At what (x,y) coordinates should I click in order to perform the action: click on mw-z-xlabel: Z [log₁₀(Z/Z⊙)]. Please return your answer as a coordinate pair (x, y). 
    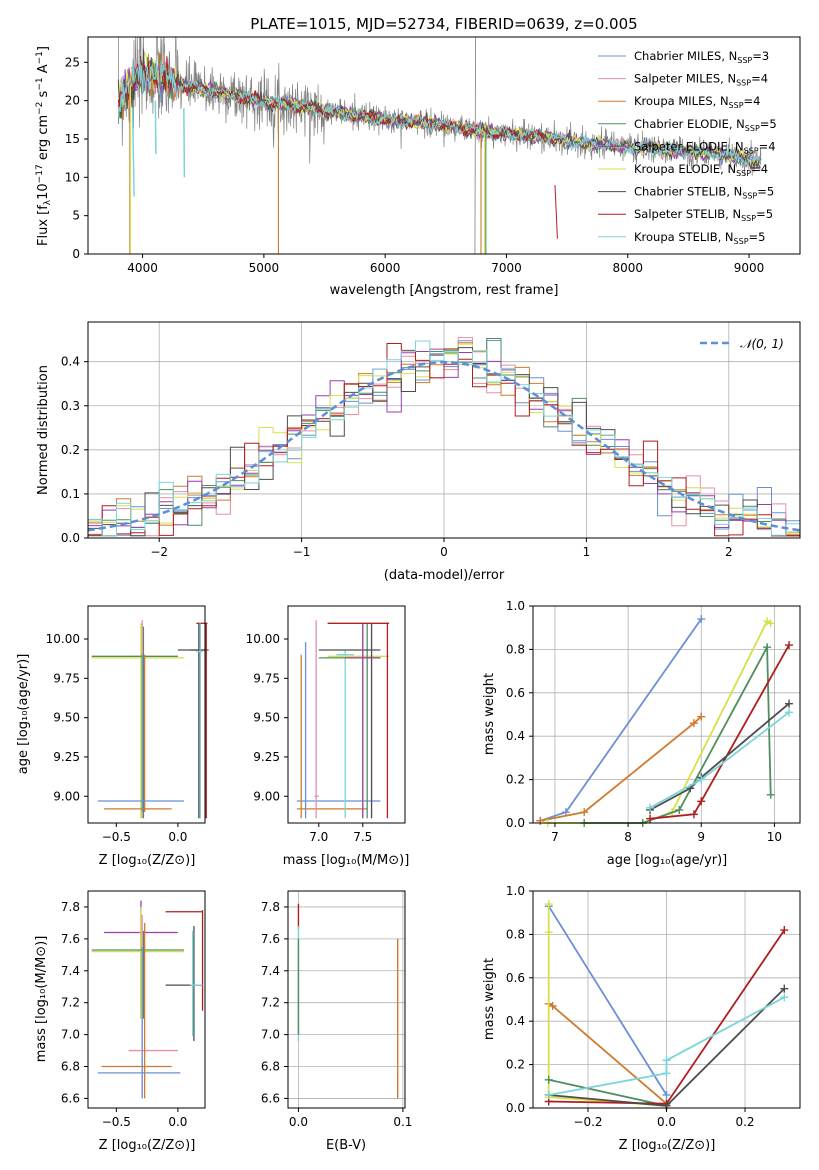
    Looking at the image, I should click on (667, 1145).